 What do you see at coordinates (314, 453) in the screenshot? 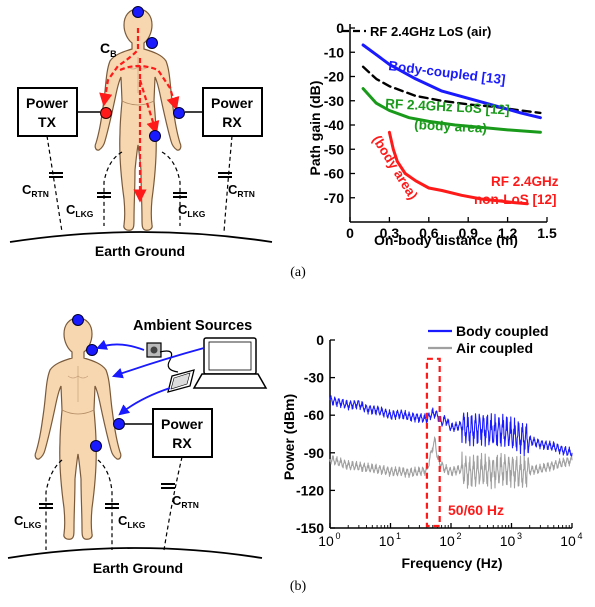
I see `y-tick-label: -90` at bounding box center [314, 453].